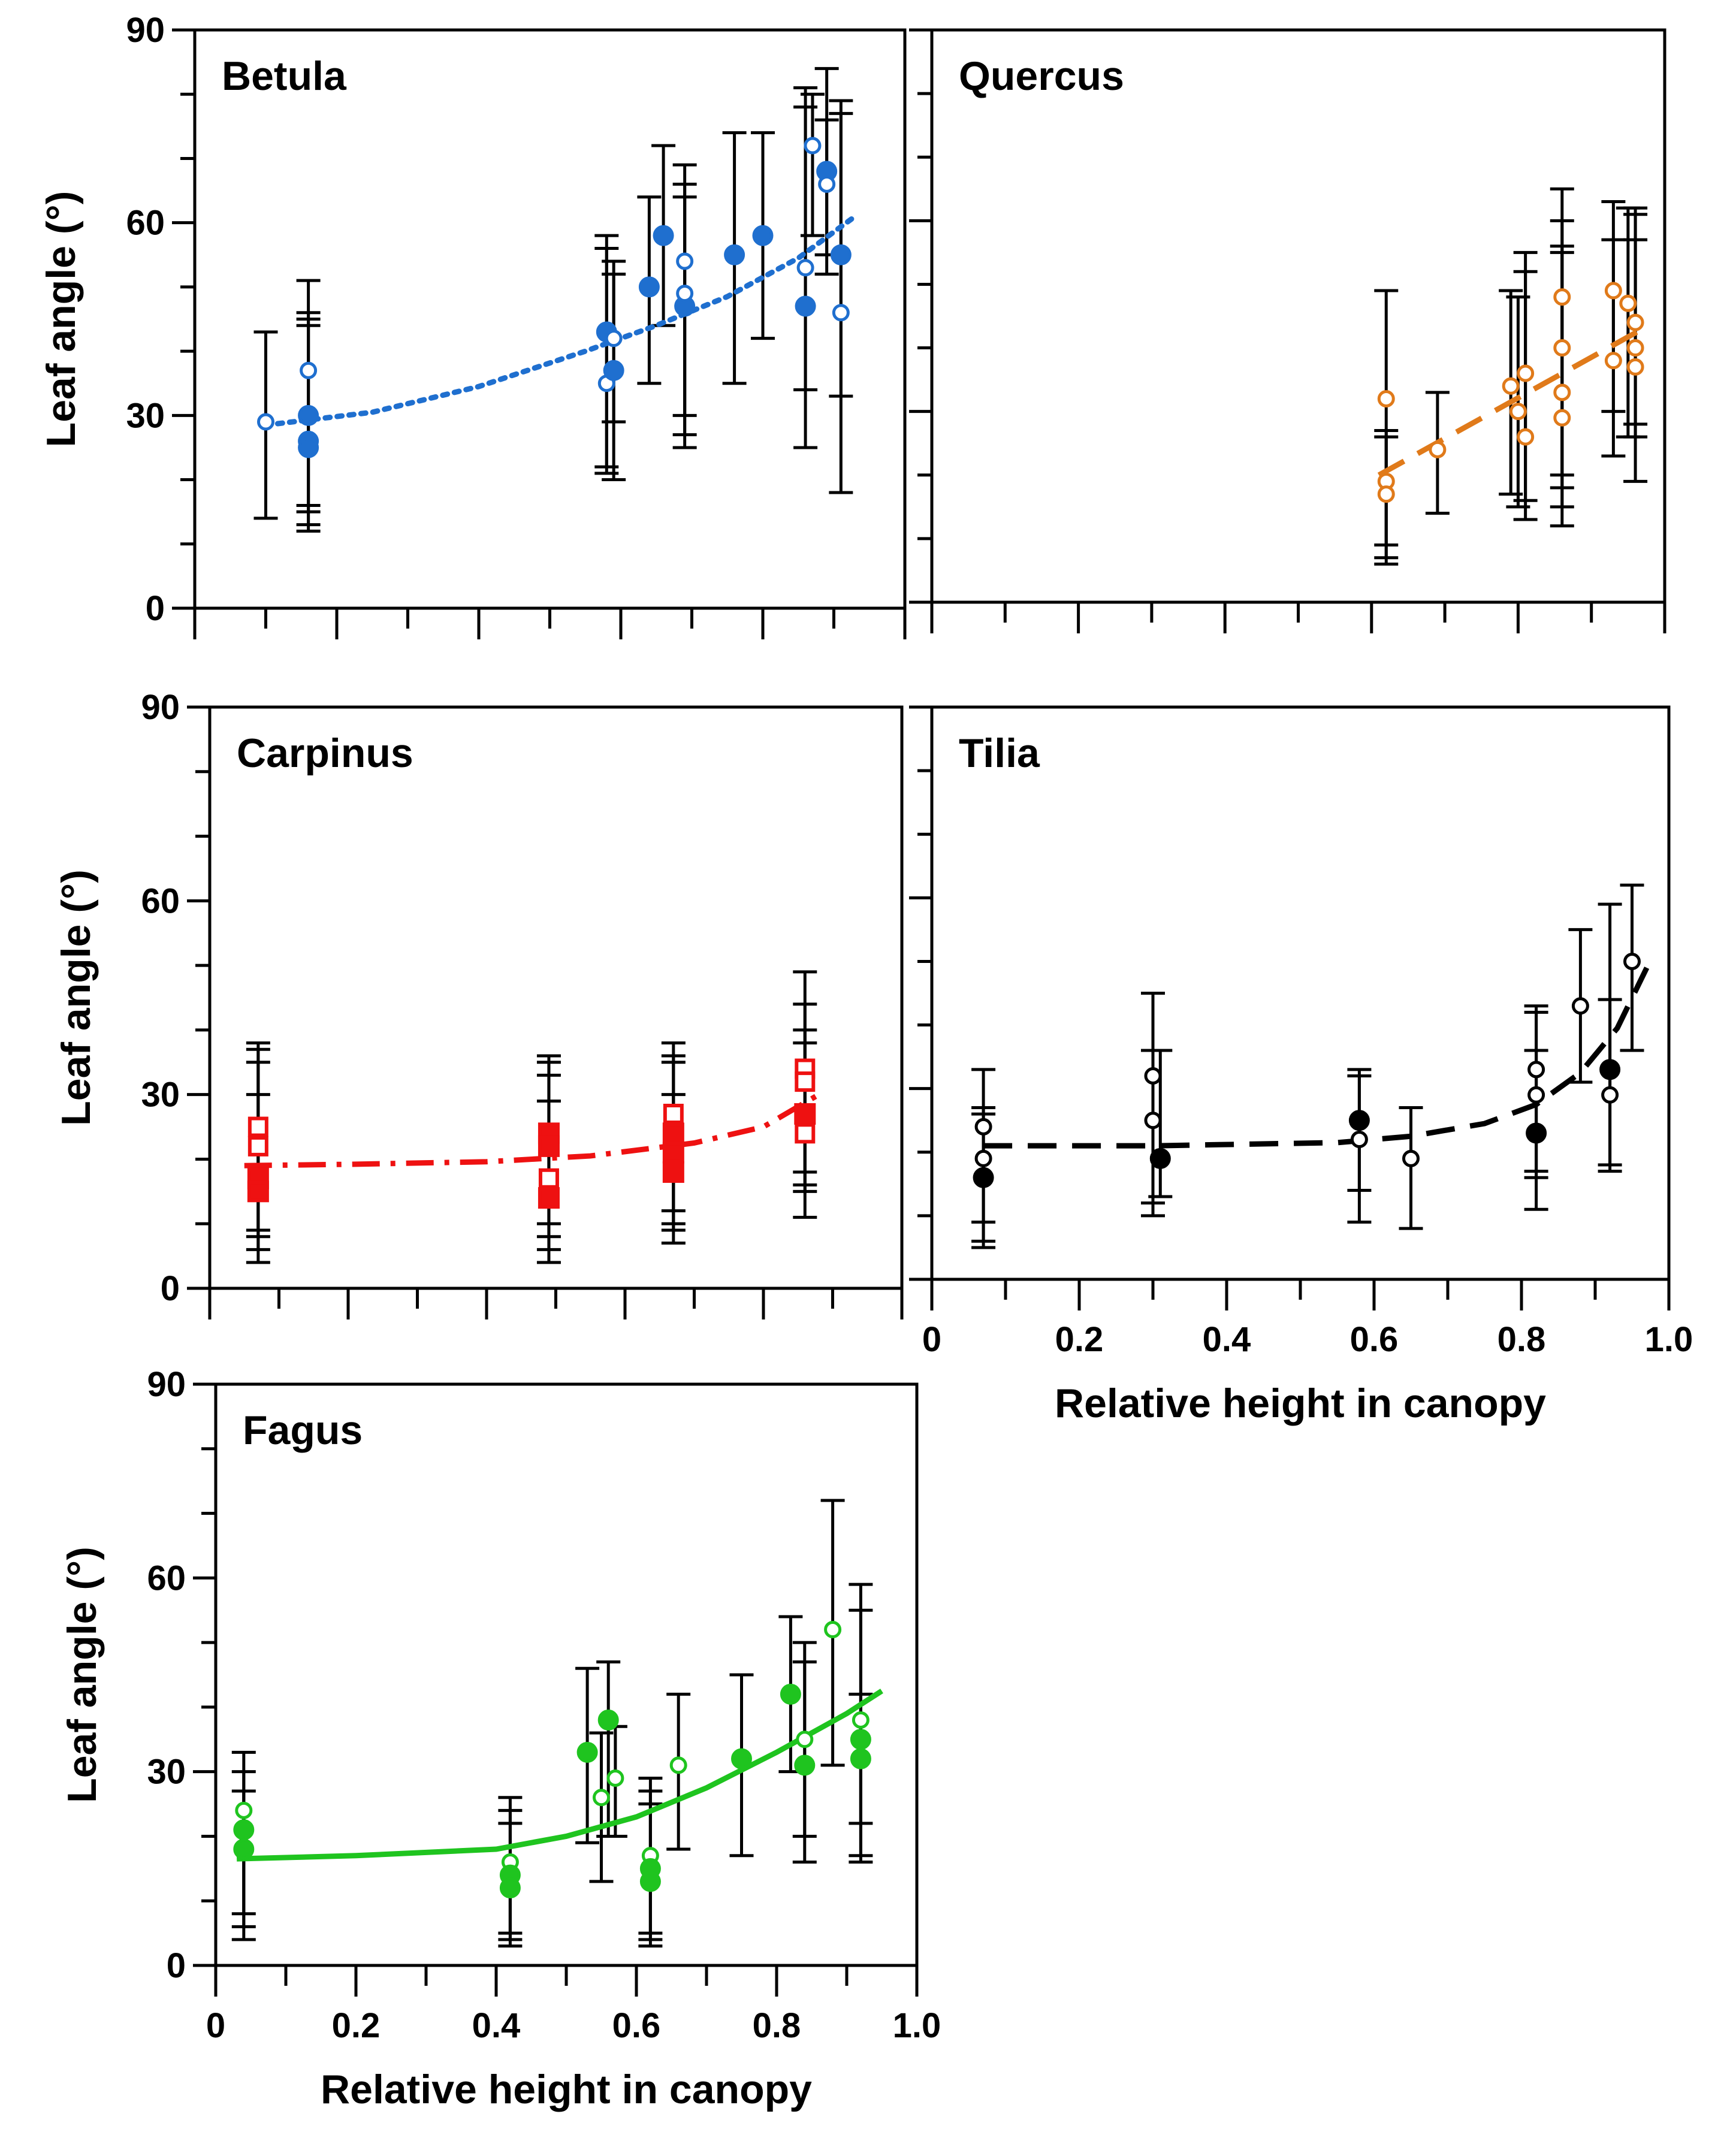 The image size is (1736, 2138). I want to click on x-tick-label: 0, so click(215, 2025).